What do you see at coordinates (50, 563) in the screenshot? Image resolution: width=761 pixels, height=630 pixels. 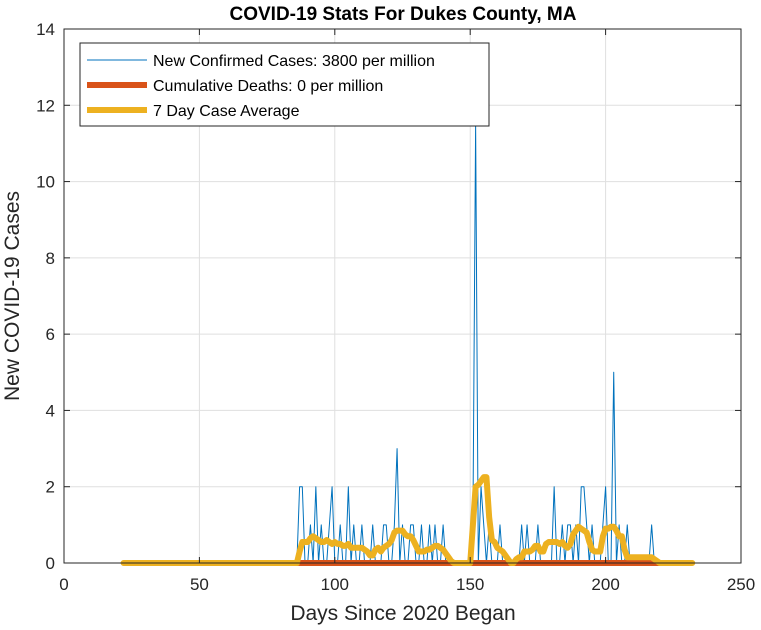 I see `y-tick-label: 0` at bounding box center [50, 563].